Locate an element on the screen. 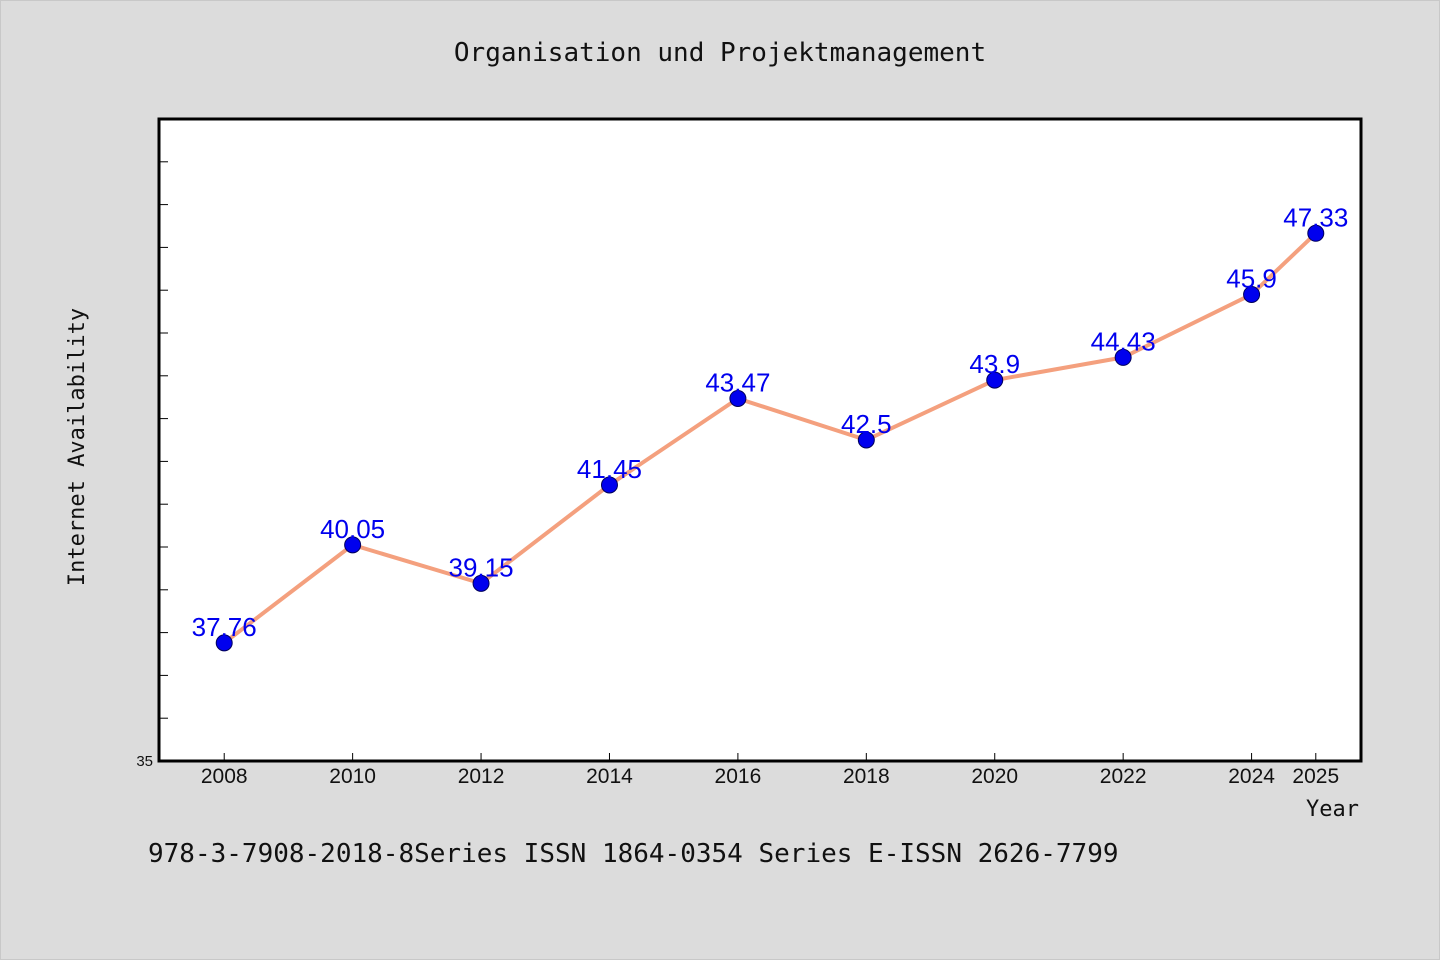  chart-title: Organisation und Projektmanagement is located at coordinates (720, 53).